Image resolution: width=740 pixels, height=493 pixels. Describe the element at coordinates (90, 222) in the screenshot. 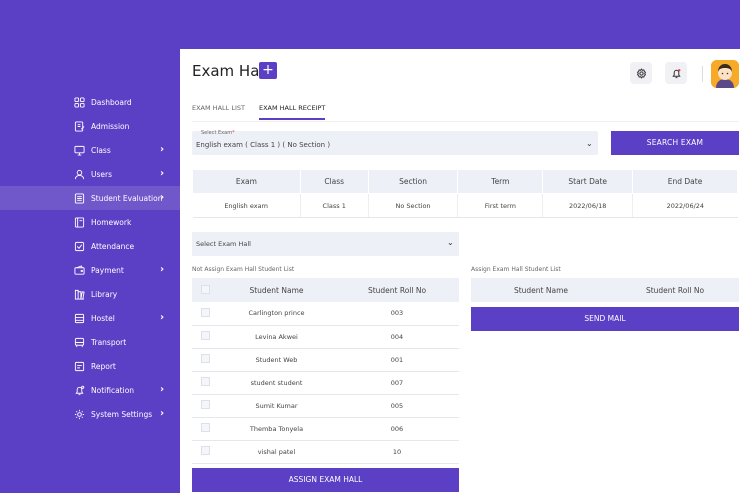

I see `sidebar-item-homework: Homework` at that location.